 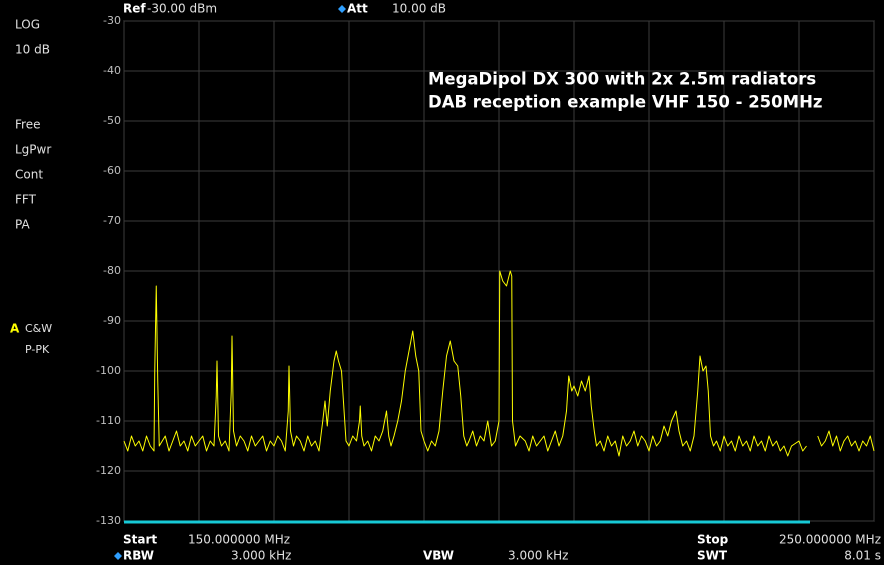 What do you see at coordinates (38, 328) in the screenshot?
I see `trace-mode: C&W` at bounding box center [38, 328].